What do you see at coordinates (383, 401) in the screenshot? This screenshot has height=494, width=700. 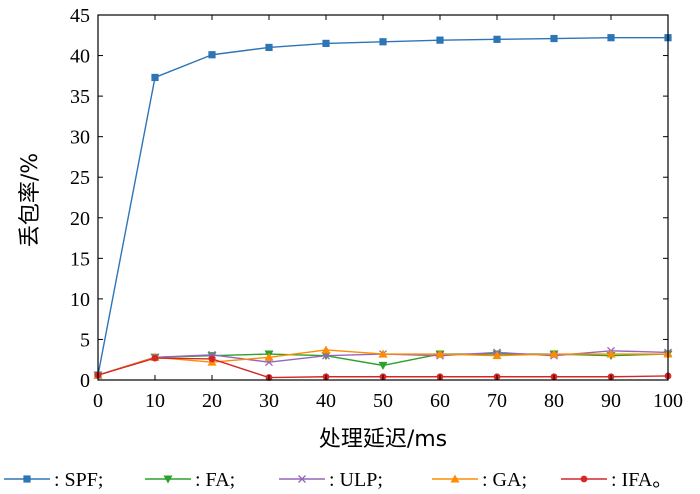 I see `x-tick-label: 50` at bounding box center [383, 401].